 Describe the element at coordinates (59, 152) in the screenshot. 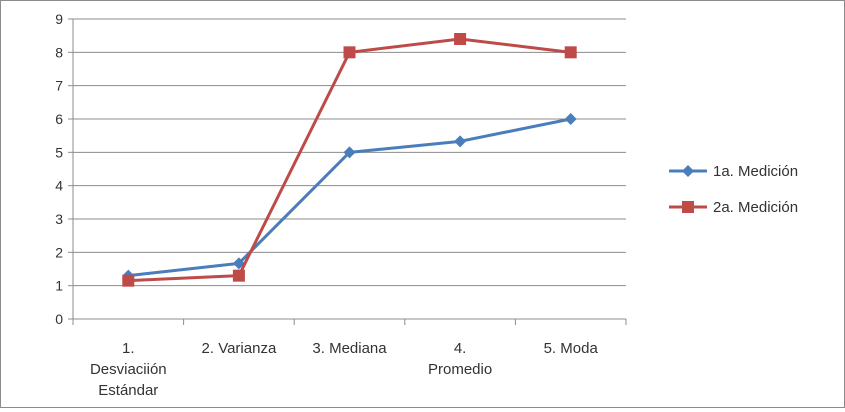

I see `y-tick-label: 5` at that location.